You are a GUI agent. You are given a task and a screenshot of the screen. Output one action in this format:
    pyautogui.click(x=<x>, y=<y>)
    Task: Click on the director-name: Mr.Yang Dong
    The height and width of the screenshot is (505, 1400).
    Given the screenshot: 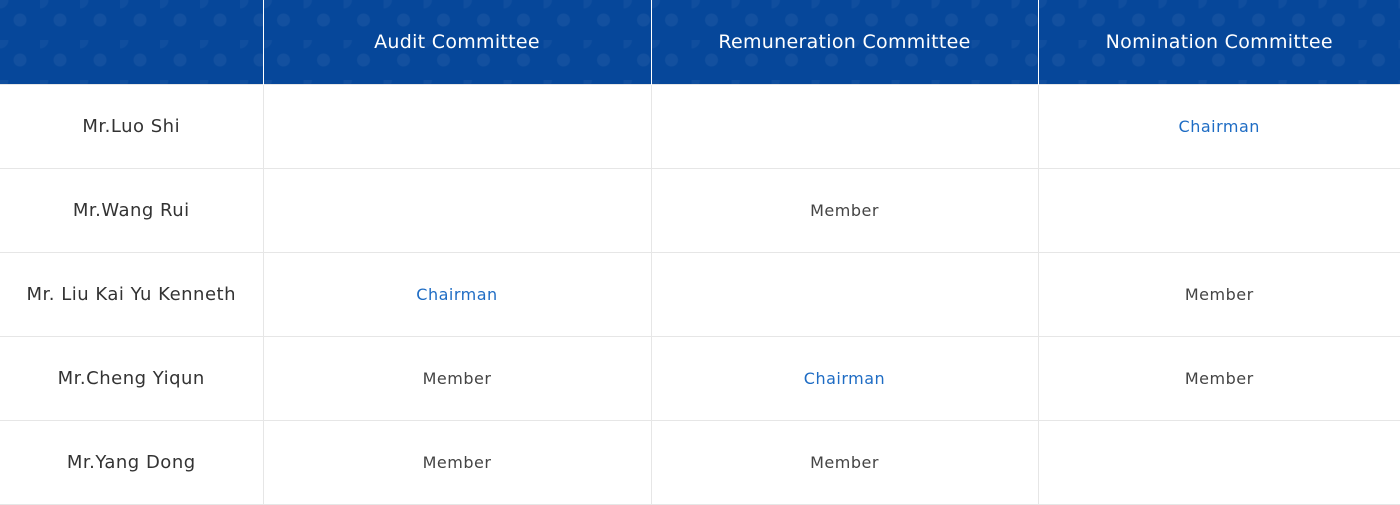 What is the action you would take?
    pyautogui.click(x=132, y=462)
    